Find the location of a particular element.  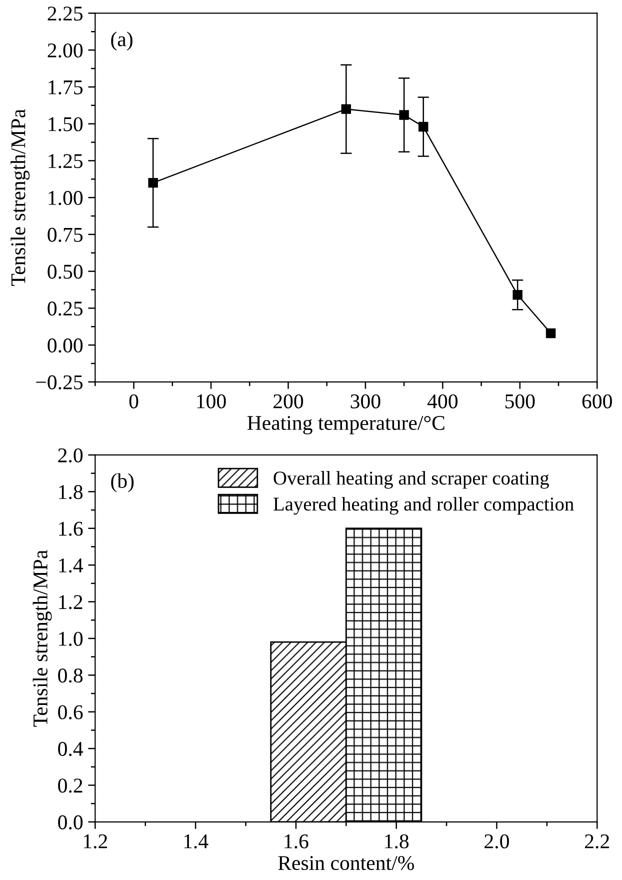

x-tick-label: 1.6 is located at coordinates (296, 841).